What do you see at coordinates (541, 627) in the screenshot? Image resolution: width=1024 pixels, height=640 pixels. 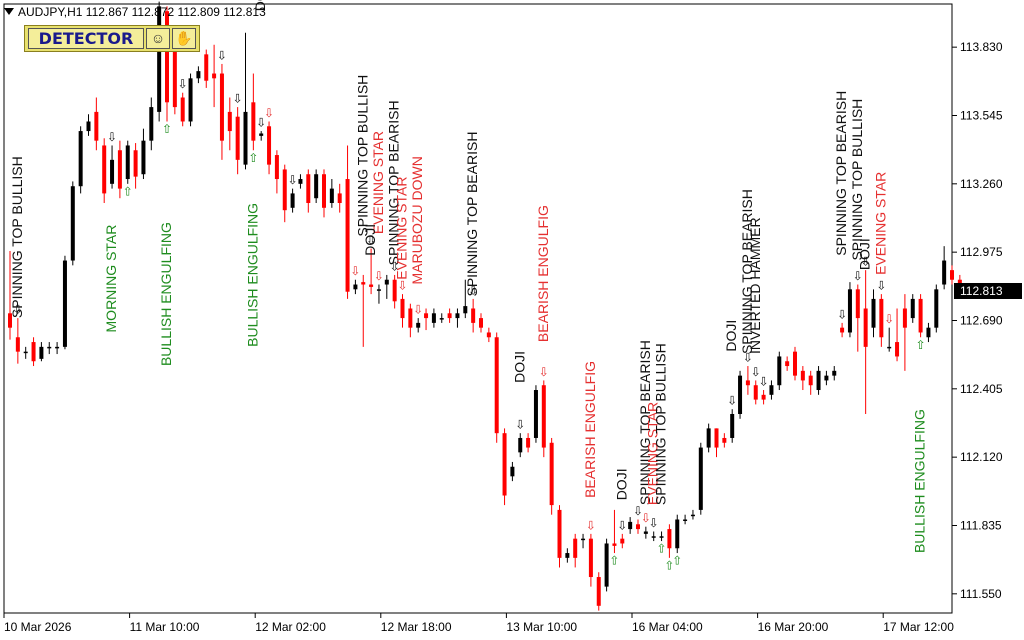 I see `x-tick-label: 13 Mar 10:00` at bounding box center [541, 627].